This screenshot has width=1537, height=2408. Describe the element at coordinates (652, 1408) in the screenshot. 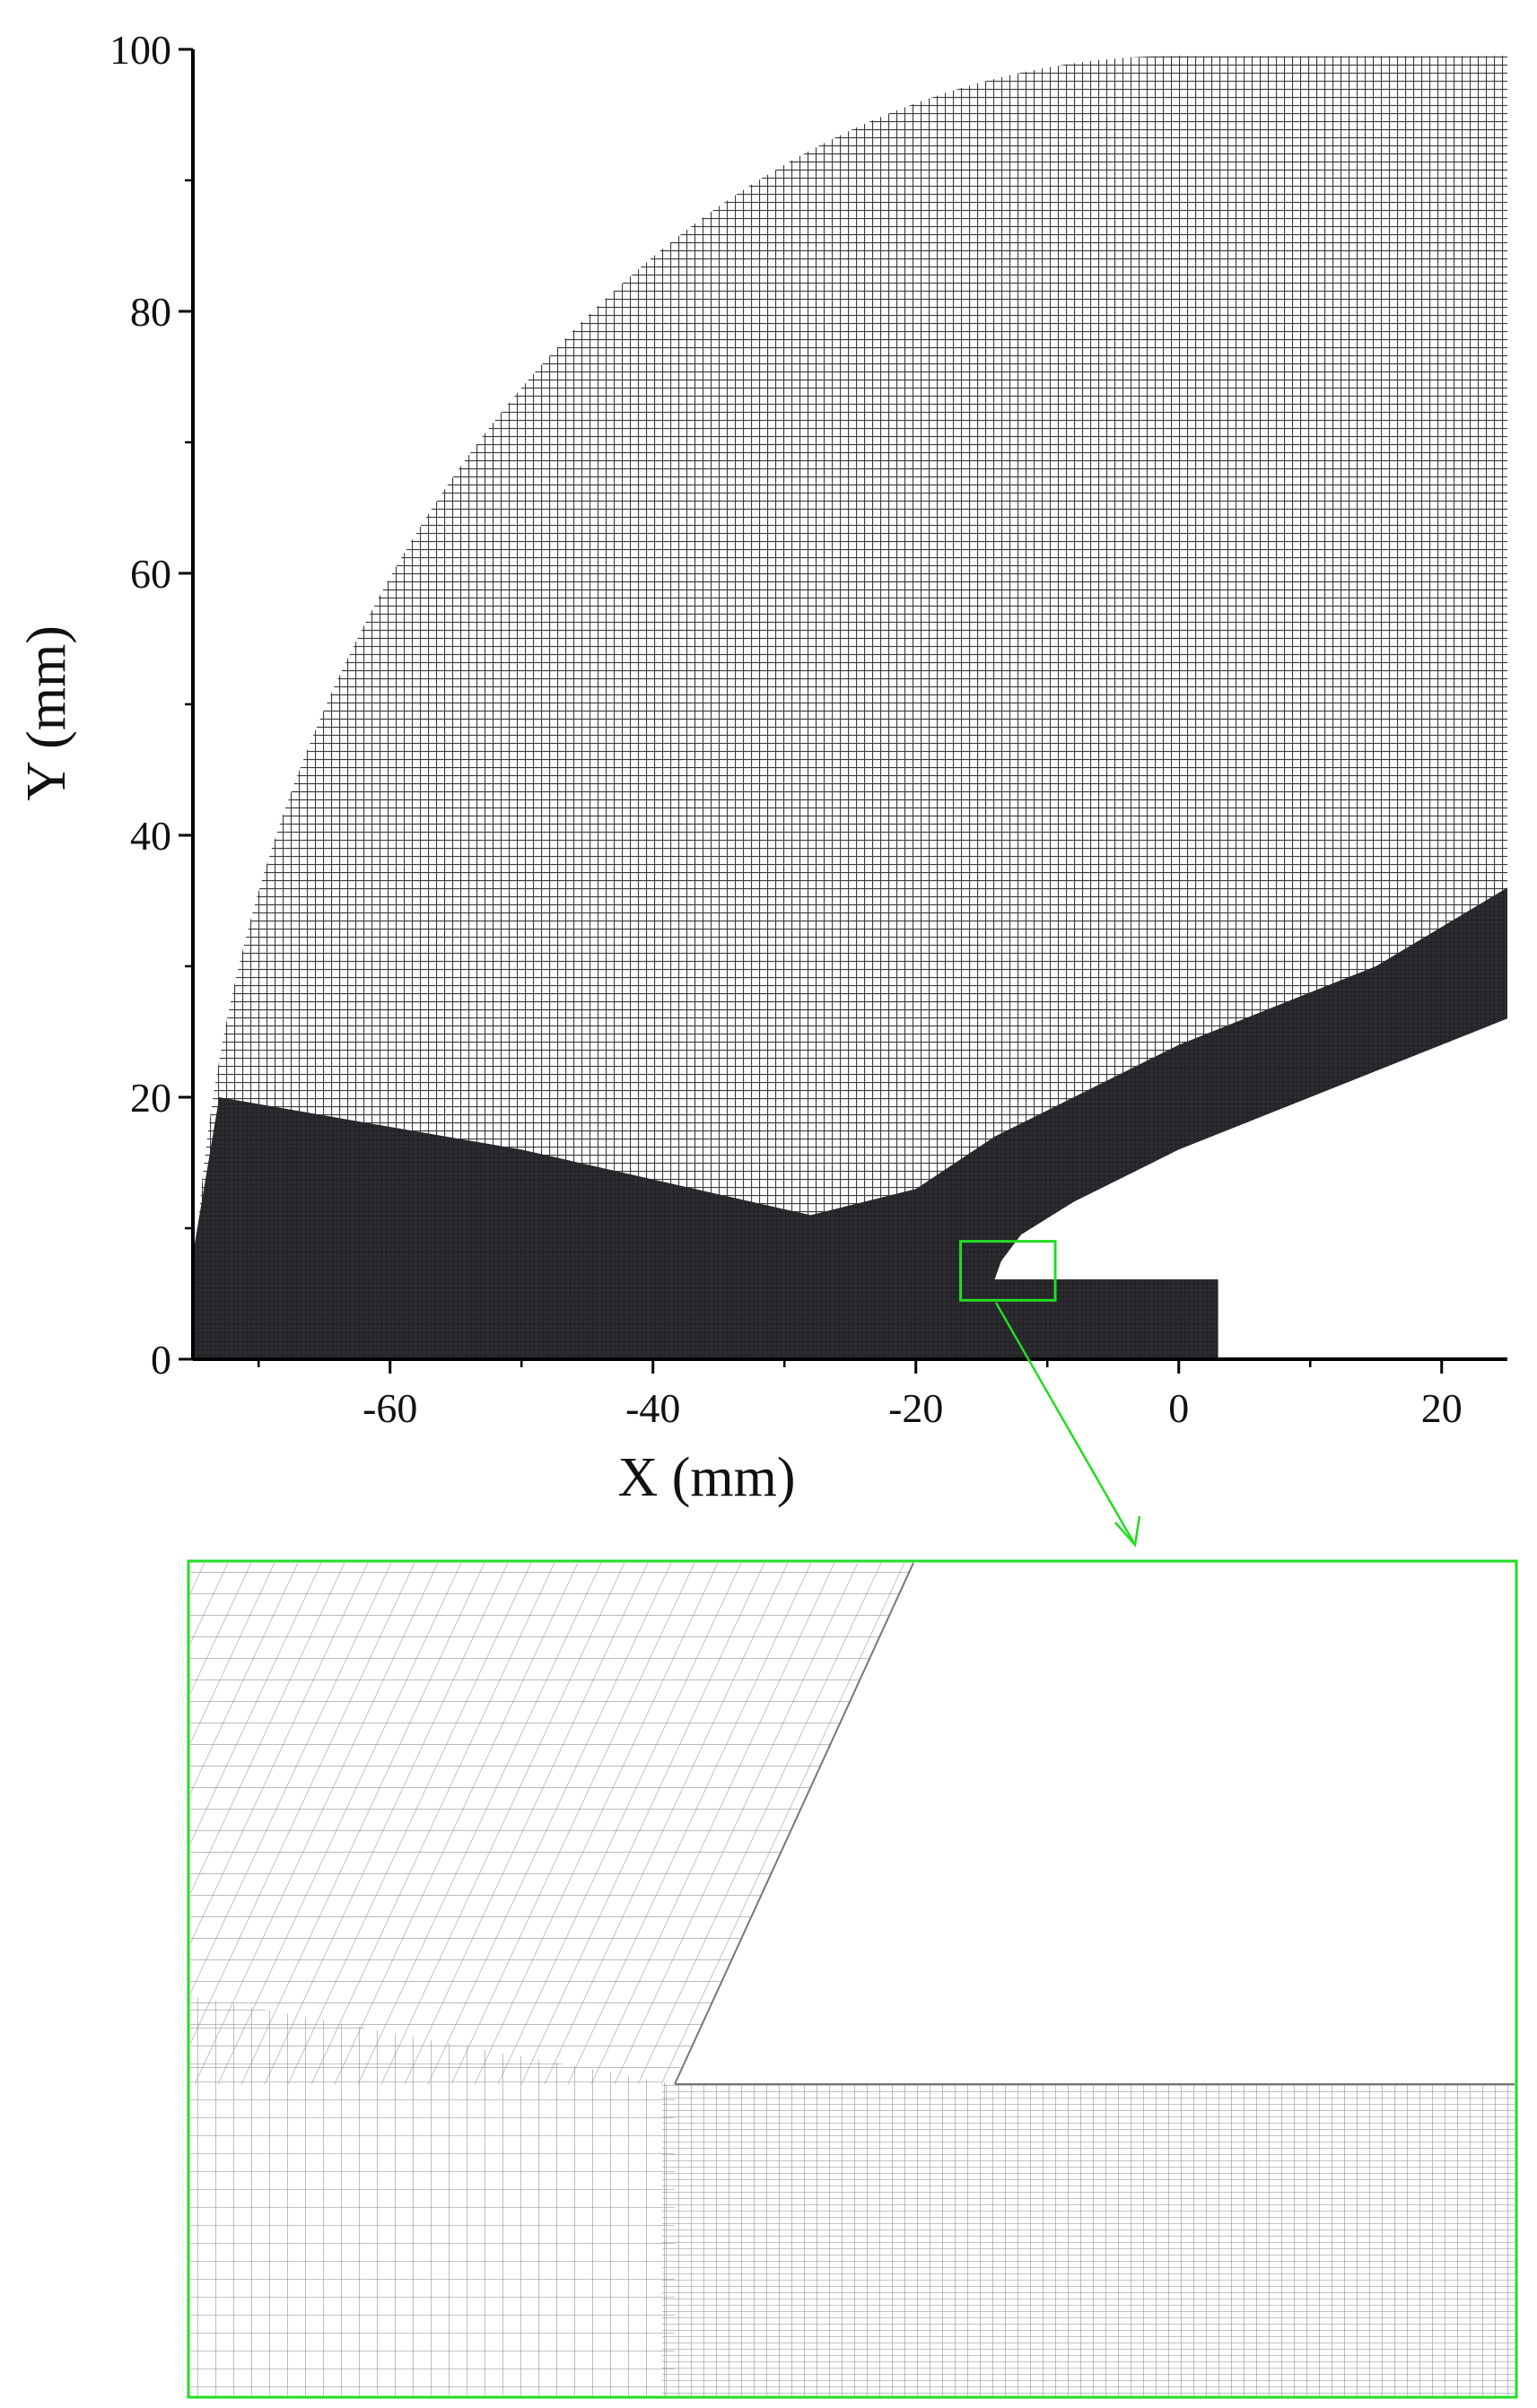

I see `x-tick-label: -40` at that location.